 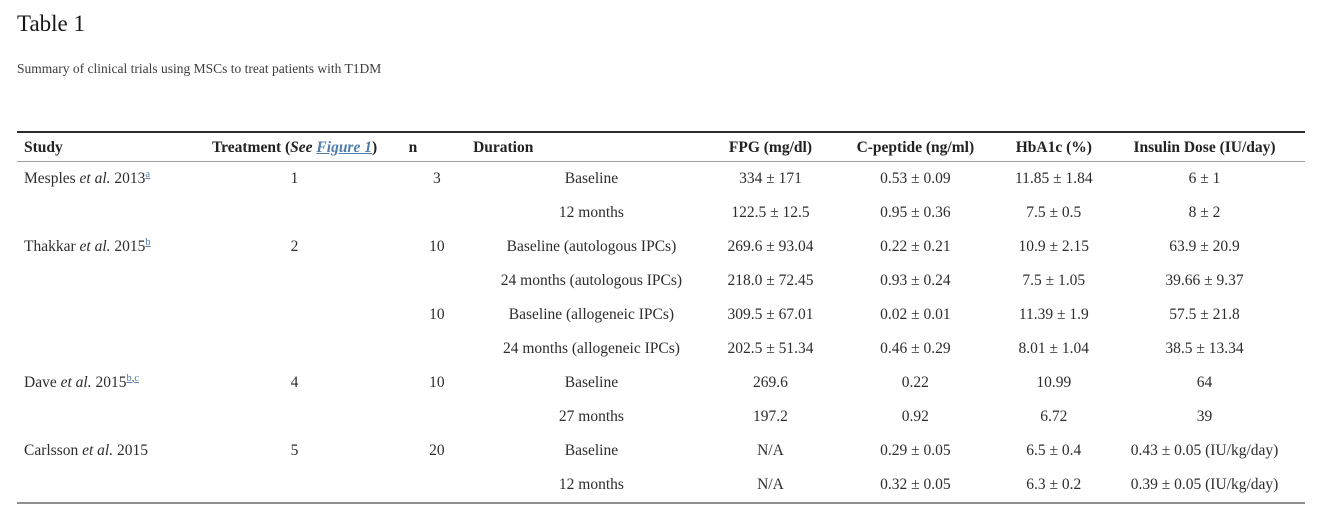 I want to click on footnote-link-a: a, so click(x=148, y=174).